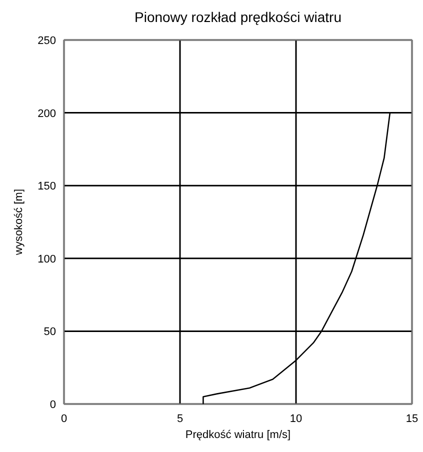 The height and width of the screenshot is (452, 423). I want to click on y-tick-label: 50, so click(50, 332).